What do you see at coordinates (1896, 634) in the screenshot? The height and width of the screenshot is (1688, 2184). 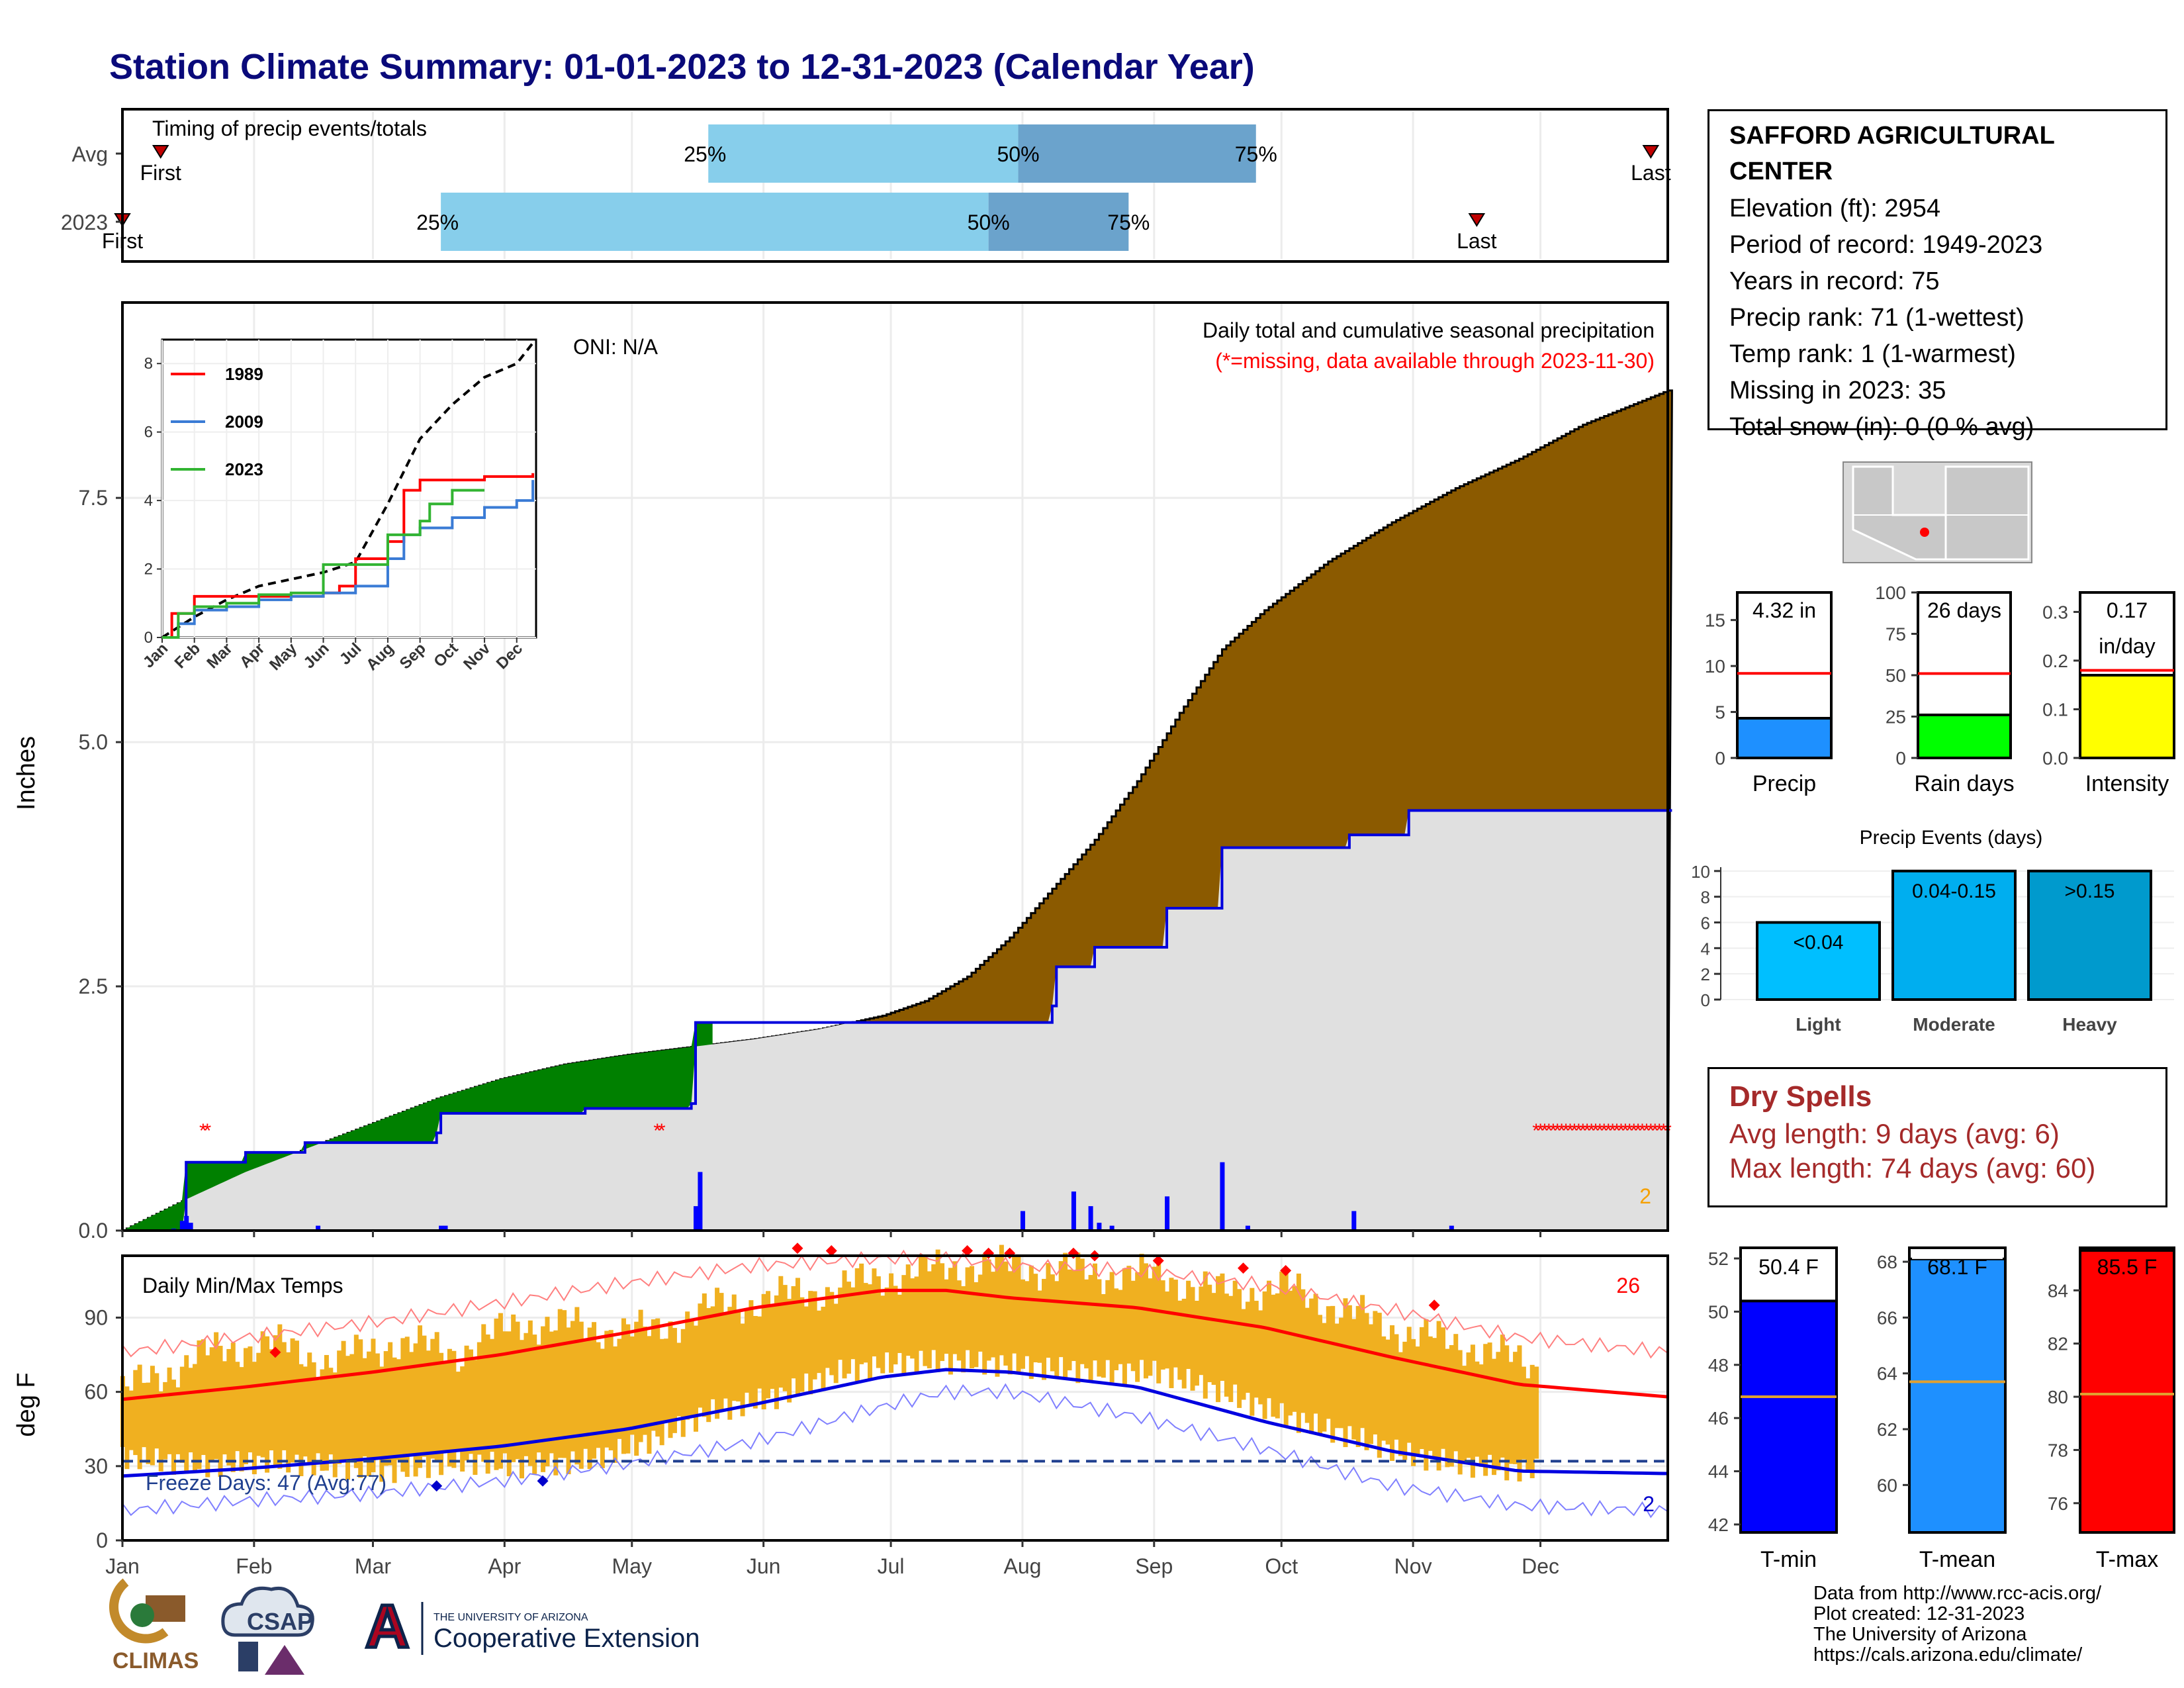 I see `summary-ytick-label: 75` at bounding box center [1896, 634].